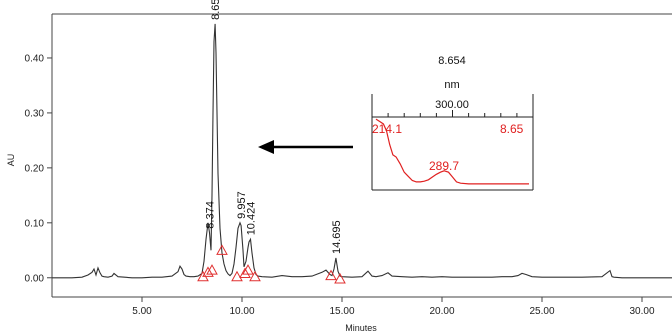  What do you see at coordinates (216, 10) in the screenshot?
I see `peak-retention-label: 8.654` at bounding box center [216, 10].